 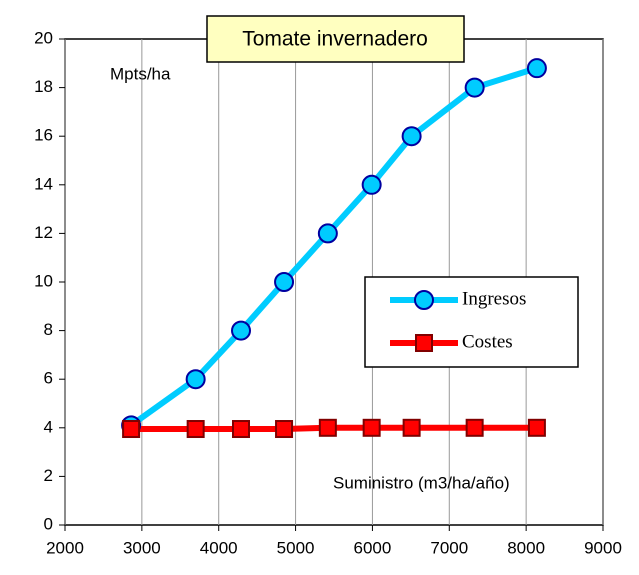 I want to click on y-tick-label: 10, so click(x=43, y=280).